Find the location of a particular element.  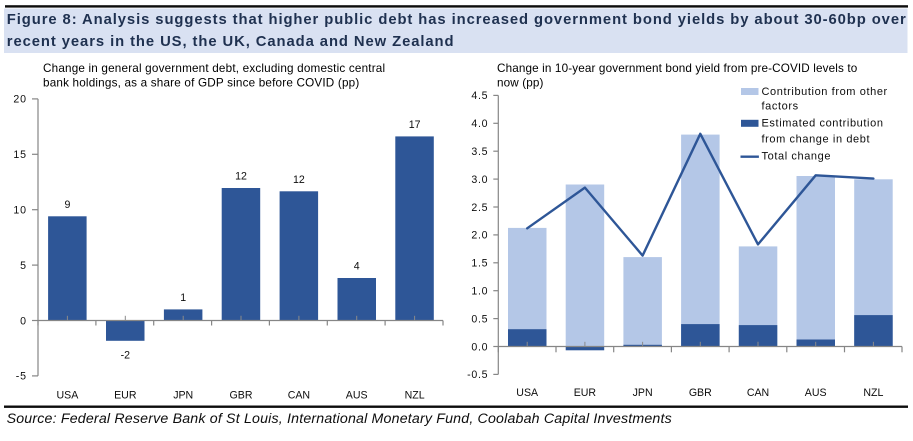

svg-text: -2 is located at coordinates (126, 355).